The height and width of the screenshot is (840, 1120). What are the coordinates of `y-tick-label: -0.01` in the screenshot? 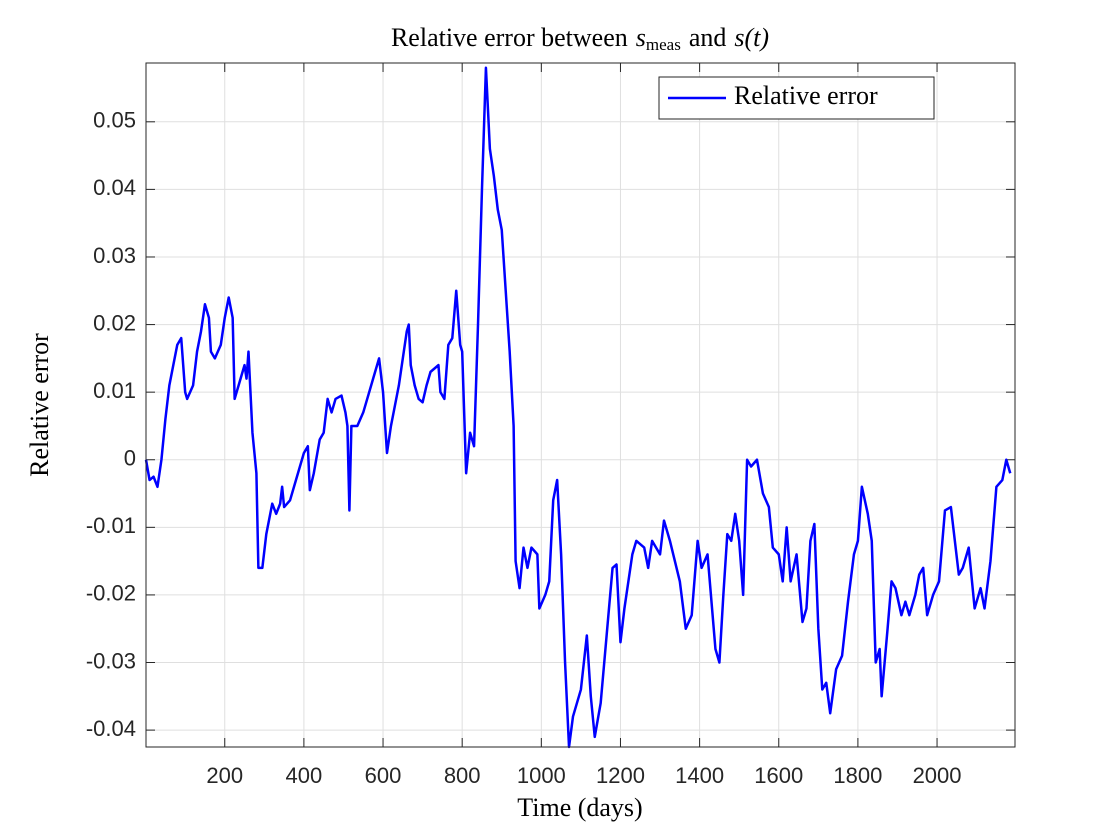 It's located at (111, 525).